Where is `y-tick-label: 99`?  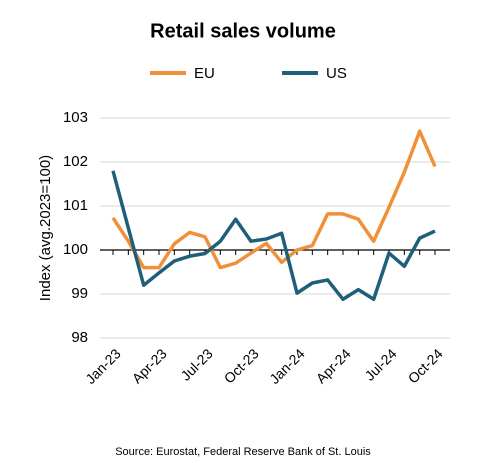
y-tick-label: 99 is located at coordinates (79, 293).